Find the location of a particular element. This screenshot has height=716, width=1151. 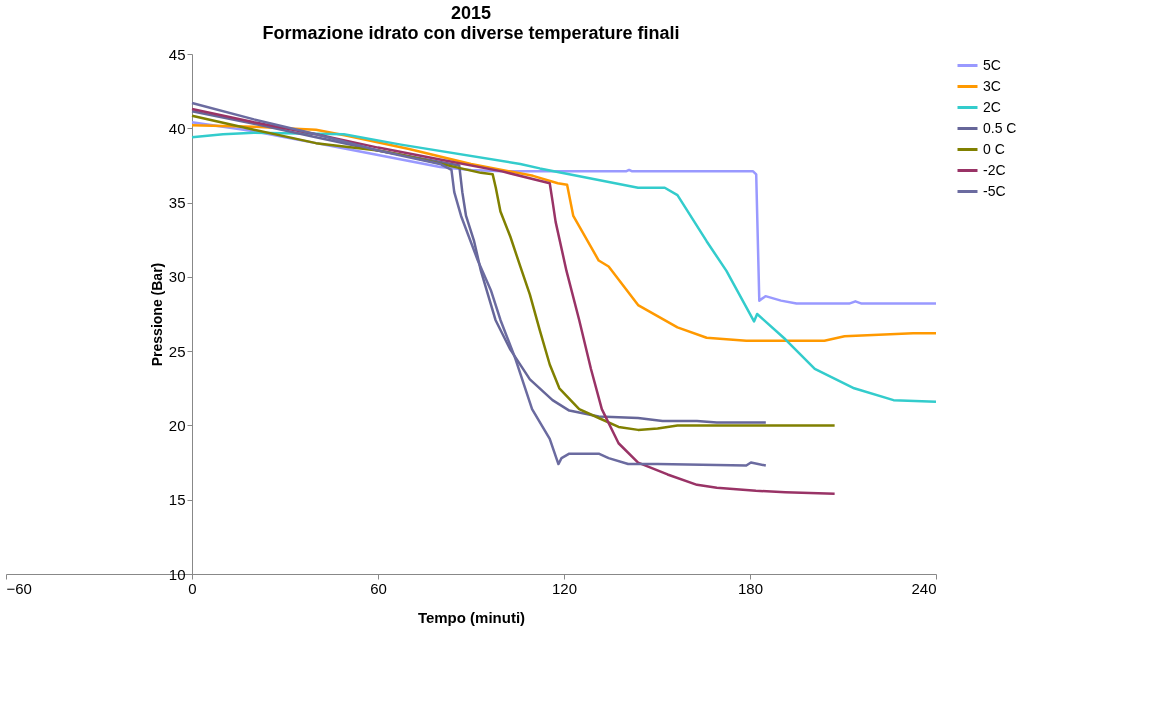

y-tick-label: 40 is located at coordinates (177, 128).